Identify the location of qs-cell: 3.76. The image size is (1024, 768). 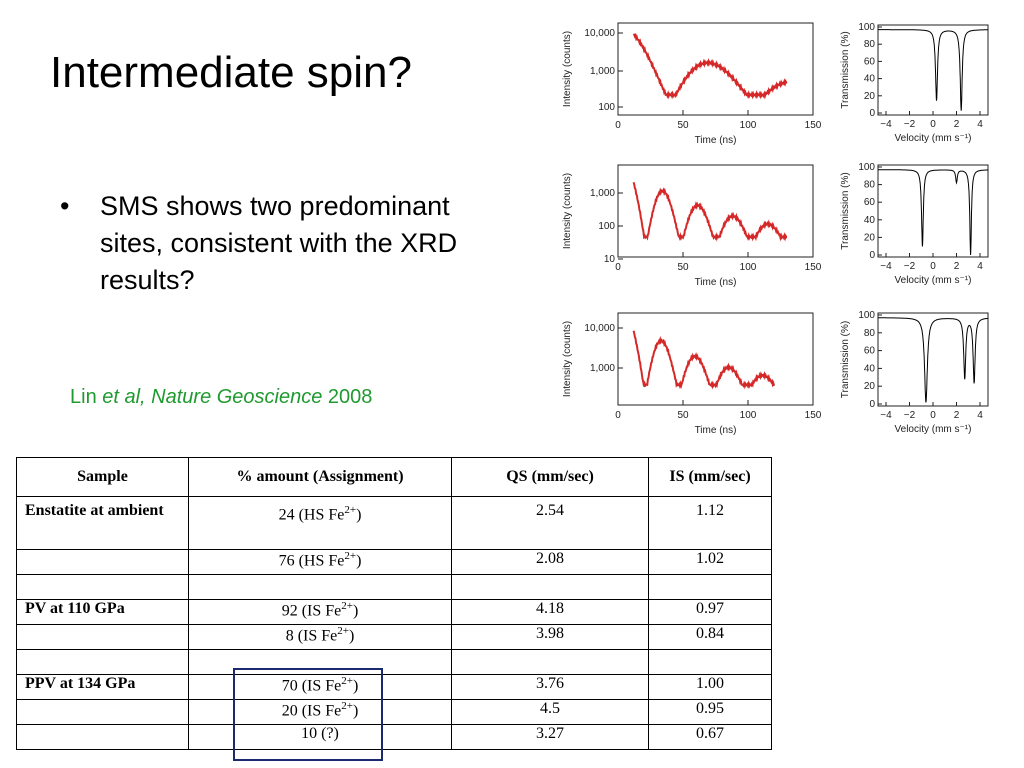
(550, 687).